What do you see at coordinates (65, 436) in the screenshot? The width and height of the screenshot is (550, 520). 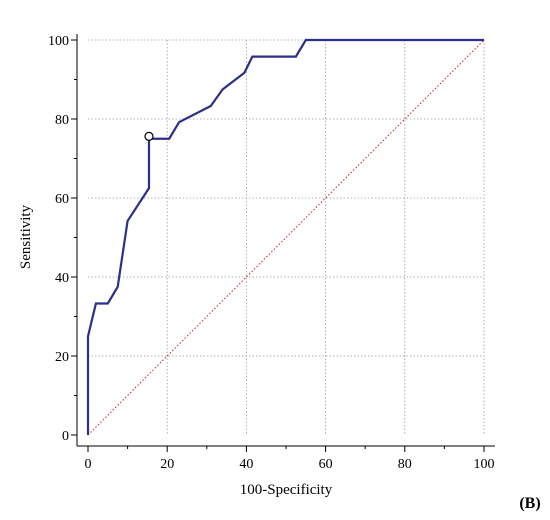 I see `y-tick-label: 0` at bounding box center [65, 436].